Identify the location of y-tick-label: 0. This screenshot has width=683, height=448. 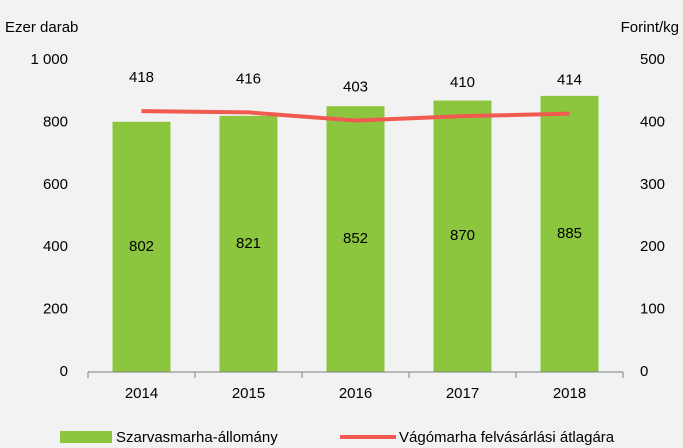
(64, 371).